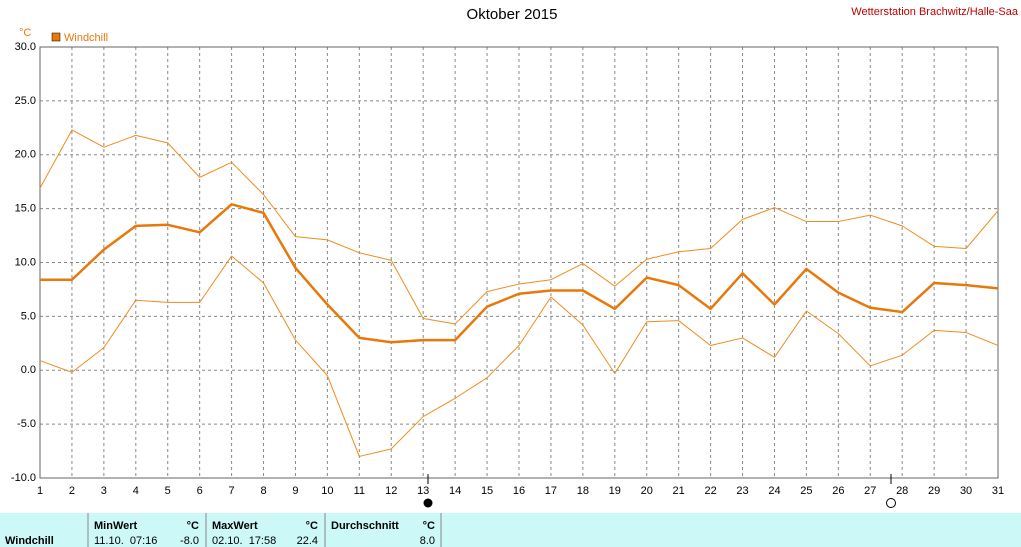 Image resolution: width=1021 pixels, height=547 pixels. Describe the element at coordinates (28, 370) in the screenshot. I see `y-tick-label: 0.0` at that location.